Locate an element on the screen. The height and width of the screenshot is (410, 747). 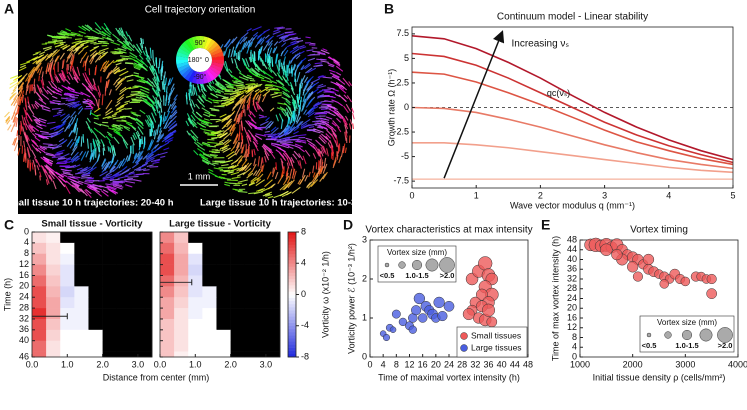
heatmap-title: Small tissue - Vorticity is located at coordinates (92, 224).